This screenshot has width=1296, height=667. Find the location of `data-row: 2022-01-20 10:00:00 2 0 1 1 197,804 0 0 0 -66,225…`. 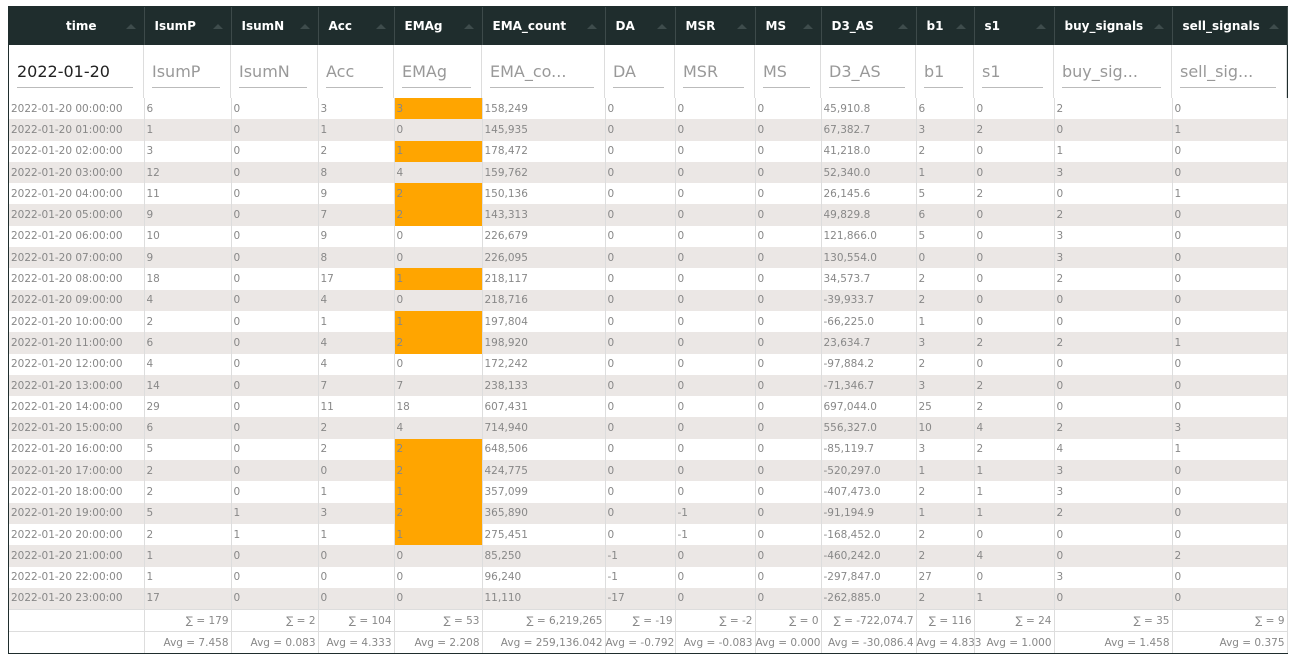

data-row: 2022-01-20 10:00:00 2 0 1 1 197,804 0 0 0 -66,225… is located at coordinates (648, 321).